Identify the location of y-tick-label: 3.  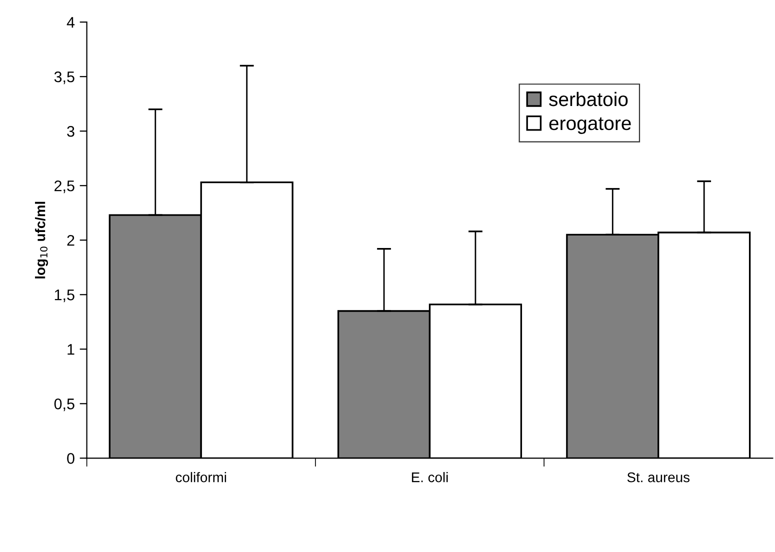
(70, 131).